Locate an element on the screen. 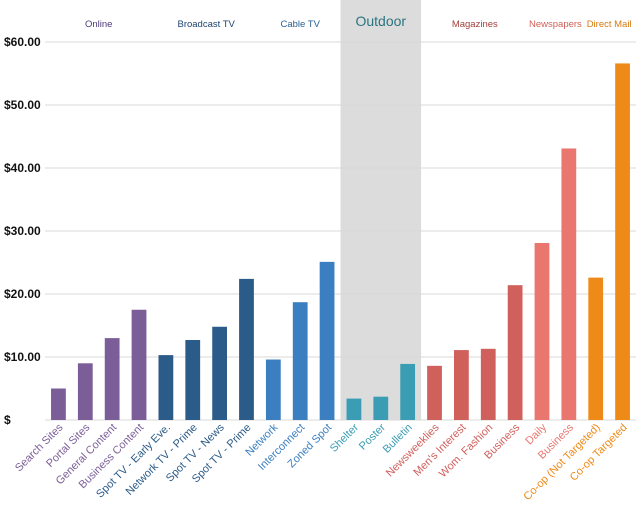 Image resolution: width=640 pixels, height=508 pixels. highlight-band is located at coordinates (381, 210).